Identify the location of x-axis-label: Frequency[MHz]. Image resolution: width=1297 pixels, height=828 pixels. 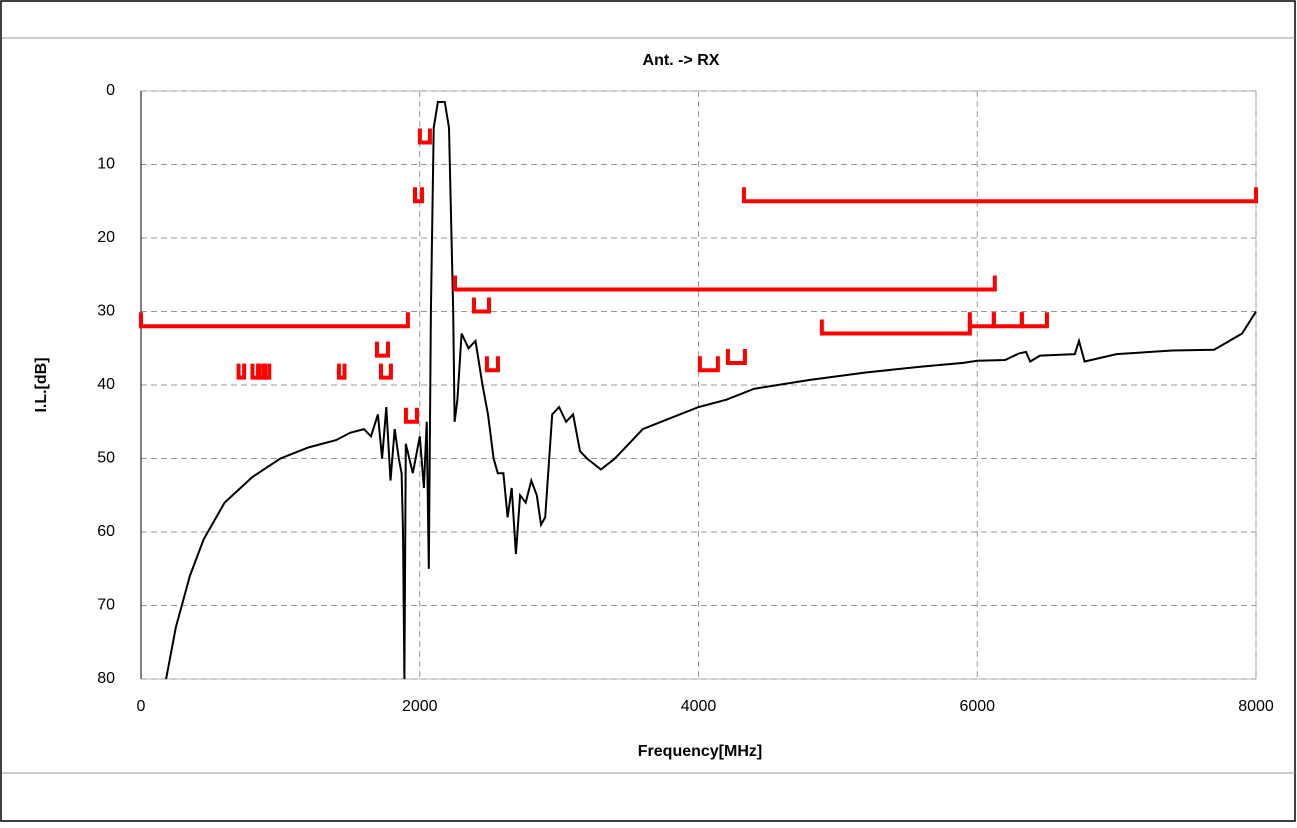
(700, 751).